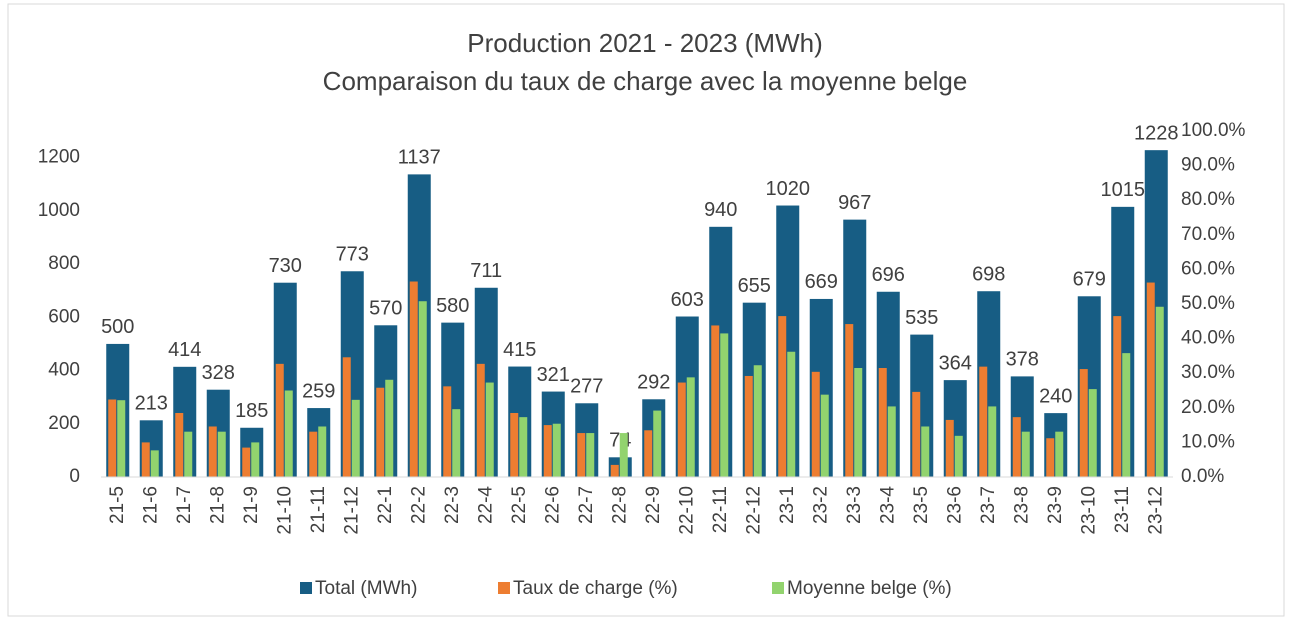  What do you see at coordinates (988, 275) in the screenshot?
I see `data-label: 698` at bounding box center [988, 275].